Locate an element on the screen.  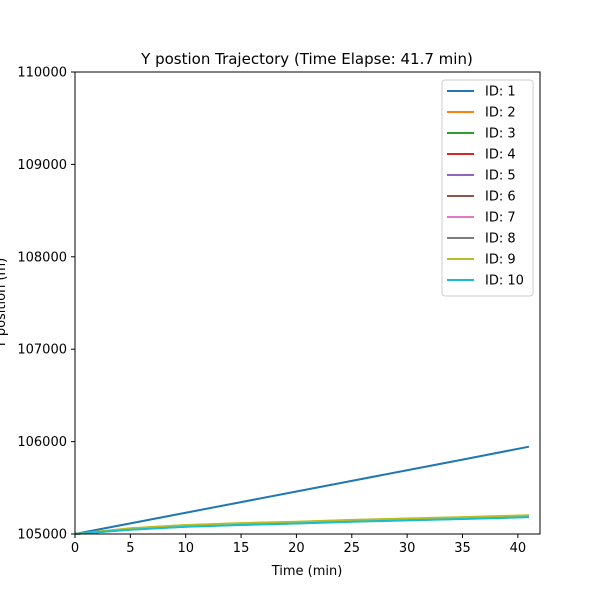
x-tick-label: 15 is located at coordinates (241, 548).